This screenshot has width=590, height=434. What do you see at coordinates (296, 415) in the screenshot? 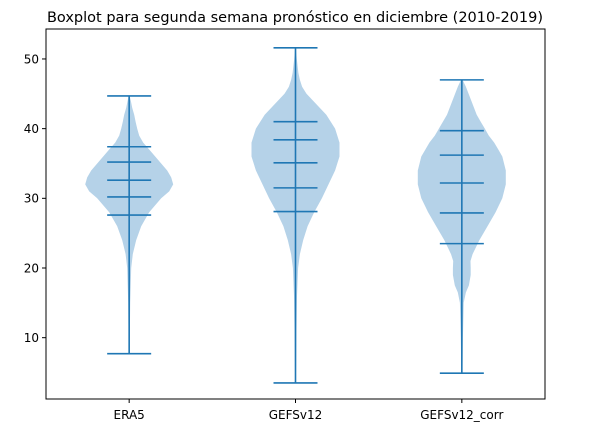
I see `x-tick-label-gefsv12: GEFSv12` at bounding box center [296, 415].